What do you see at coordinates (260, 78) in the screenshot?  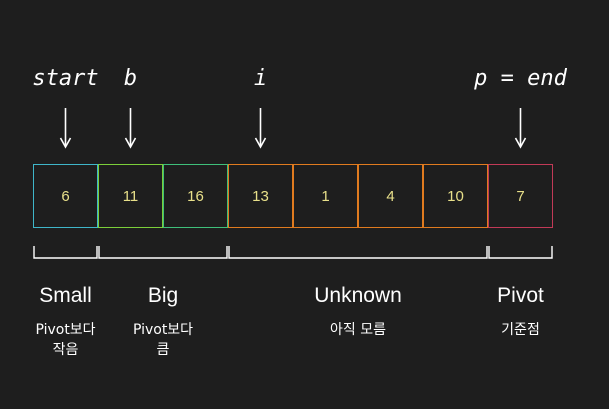 I see `pointer-label: i` at bounding box center [260, 78].